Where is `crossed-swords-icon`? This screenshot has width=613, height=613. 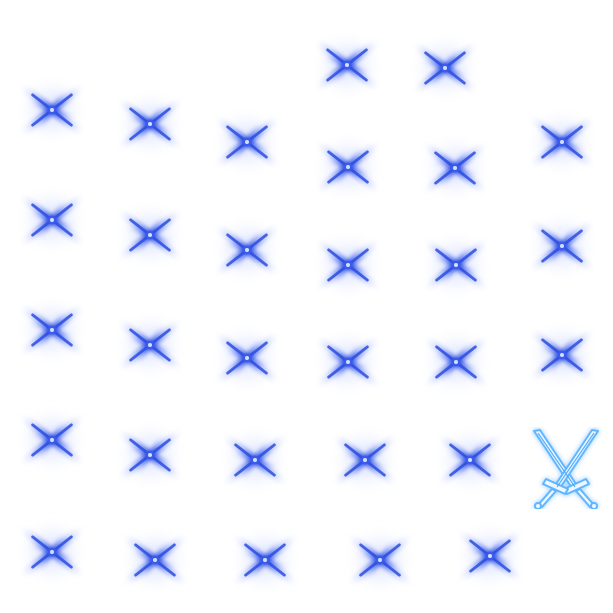 crossed-swords-icon is located at coordinates (566, 468).